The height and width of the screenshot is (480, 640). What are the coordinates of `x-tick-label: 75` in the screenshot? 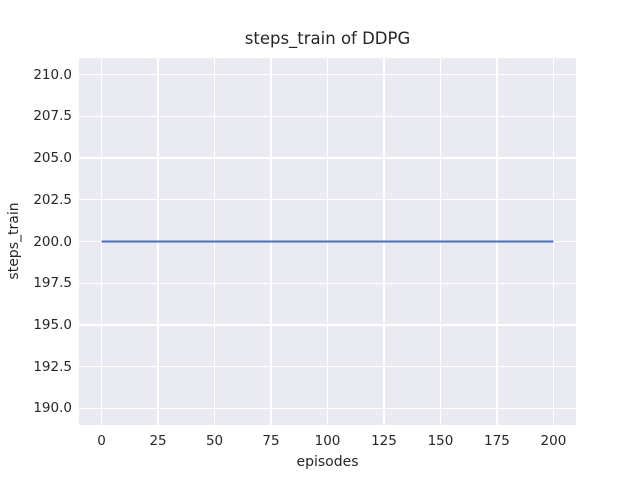 It's located at (271, 441).